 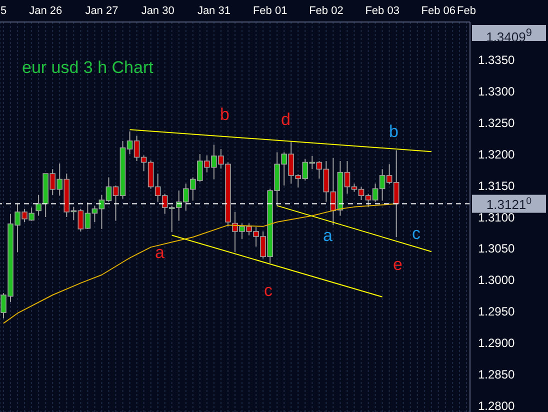 I want to click on text: 1.3409$^{9}$, so click(x=509, y=35).